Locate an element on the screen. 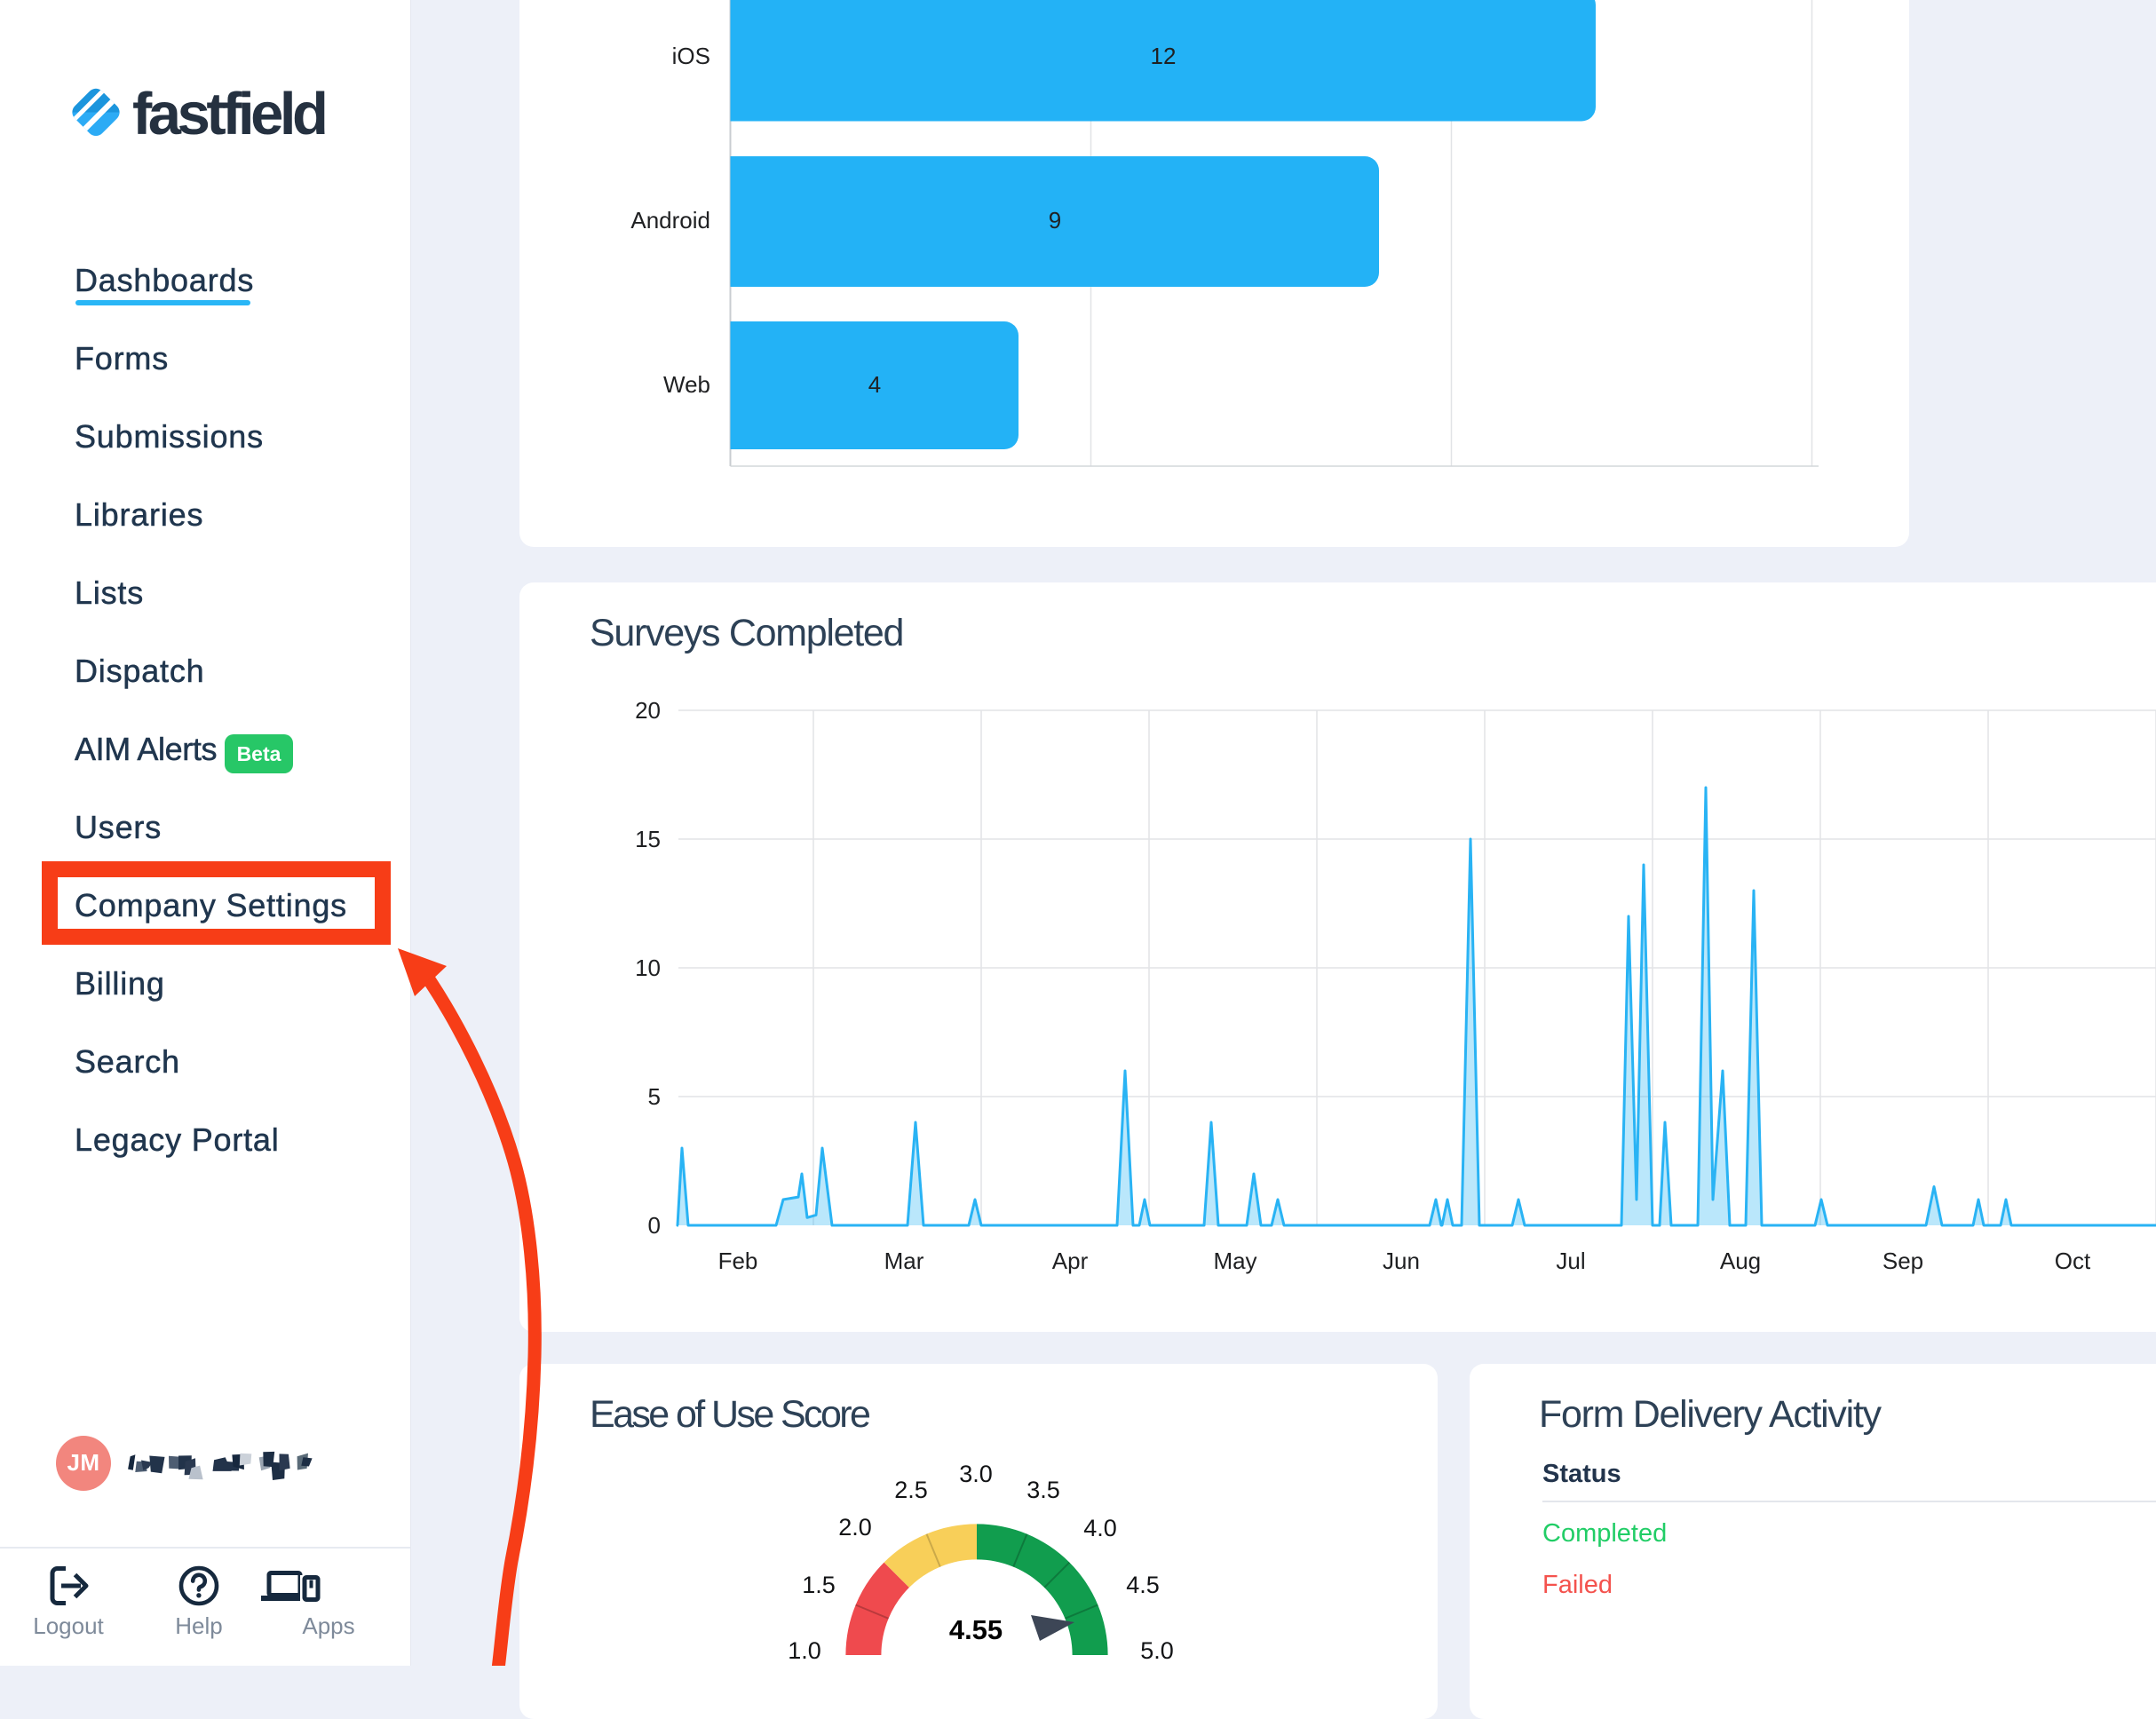 The width and height of the screenshot is (2156, 1719). svg-text: Jul is located at coordinates (1570, 1261).